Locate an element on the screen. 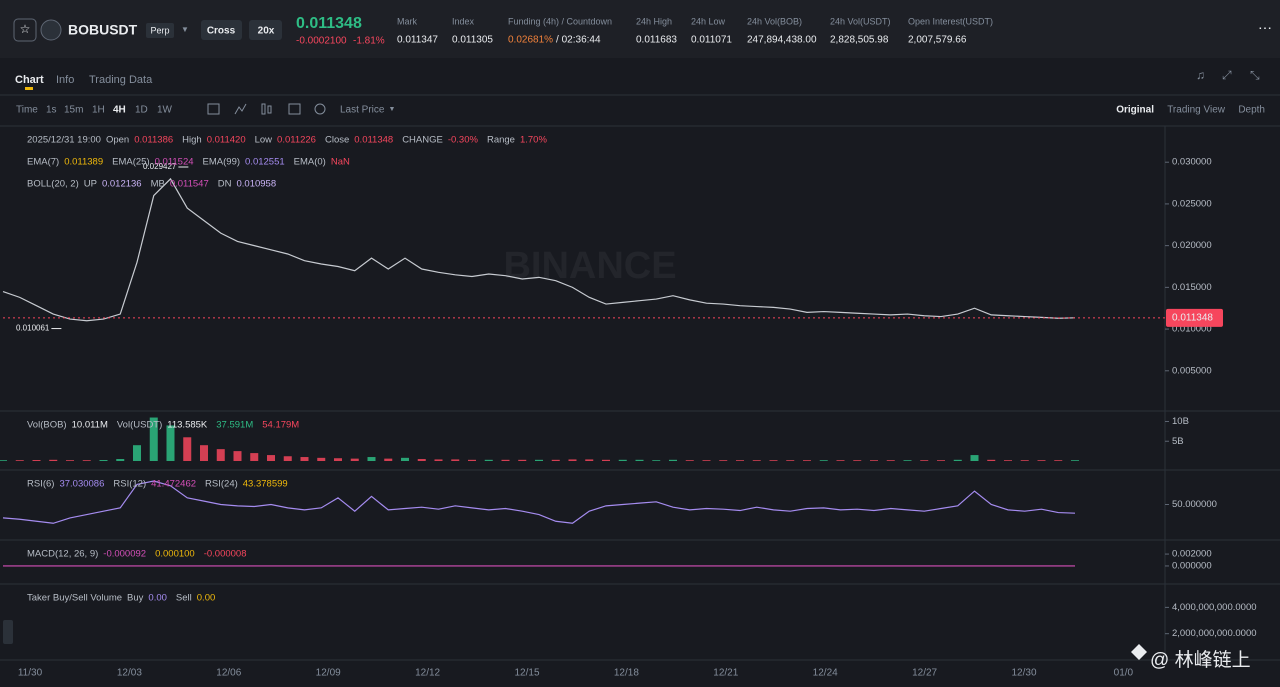 The height and width of the screenshot is (687, 1280). legend-label: RSI(24) is located at coordinates (221, 484).